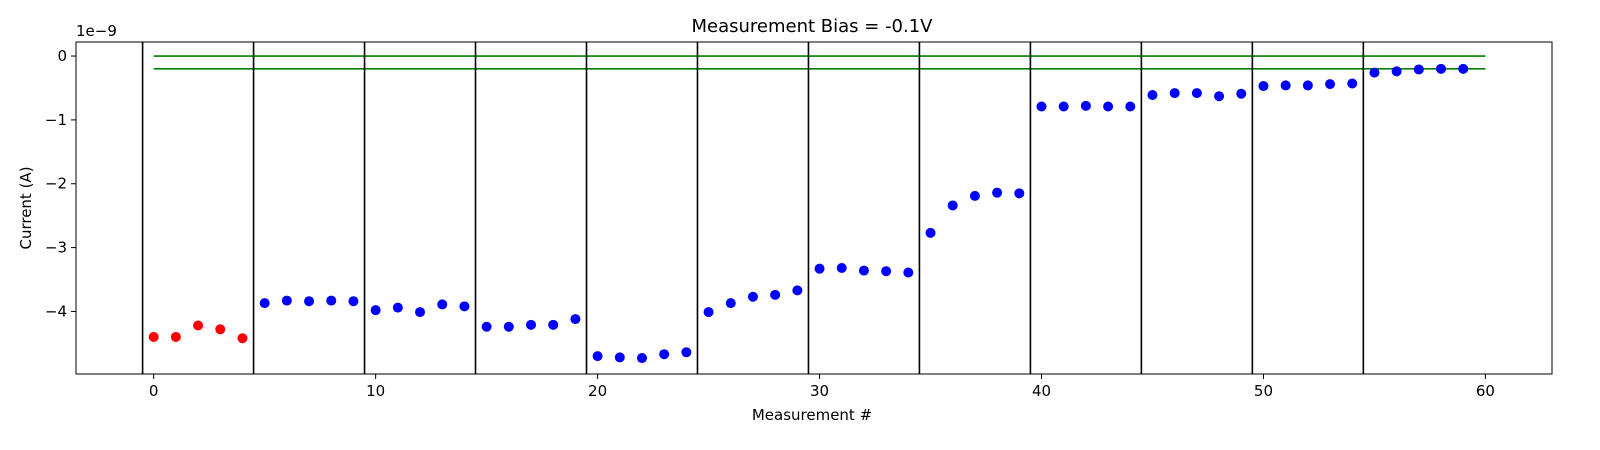  Describe the element at coordinates (597, 391) in the screenshot. I see `x-tick-label: 20` at that location.